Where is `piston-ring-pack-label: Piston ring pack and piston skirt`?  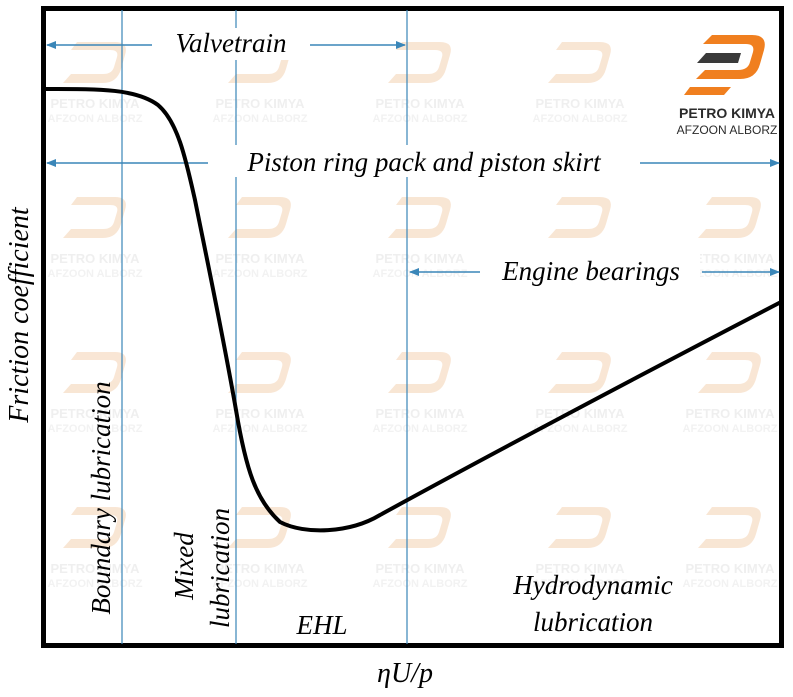 piston-ring-pack-label: Piston ring pack and piston skirt is located at coordinates (424, 162).